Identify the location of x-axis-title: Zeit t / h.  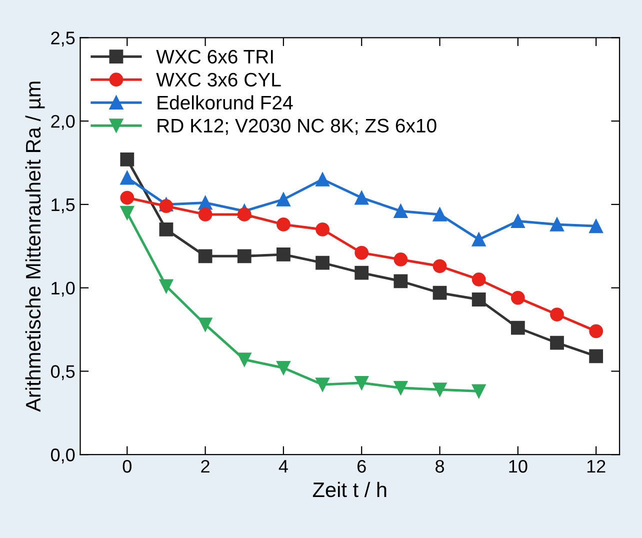
(349, 490).